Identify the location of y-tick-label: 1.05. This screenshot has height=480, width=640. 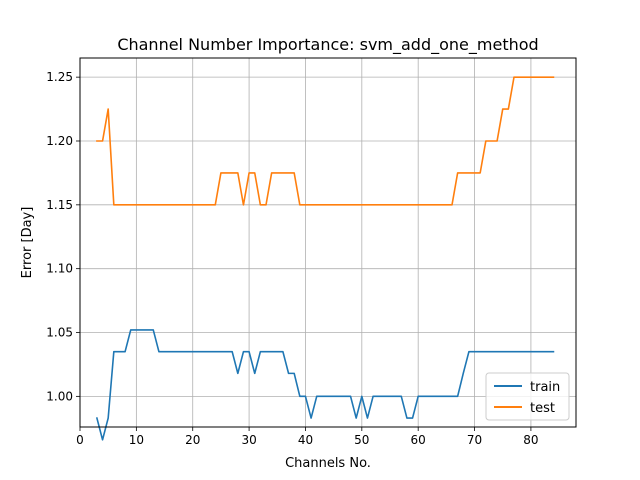
(59, 333).